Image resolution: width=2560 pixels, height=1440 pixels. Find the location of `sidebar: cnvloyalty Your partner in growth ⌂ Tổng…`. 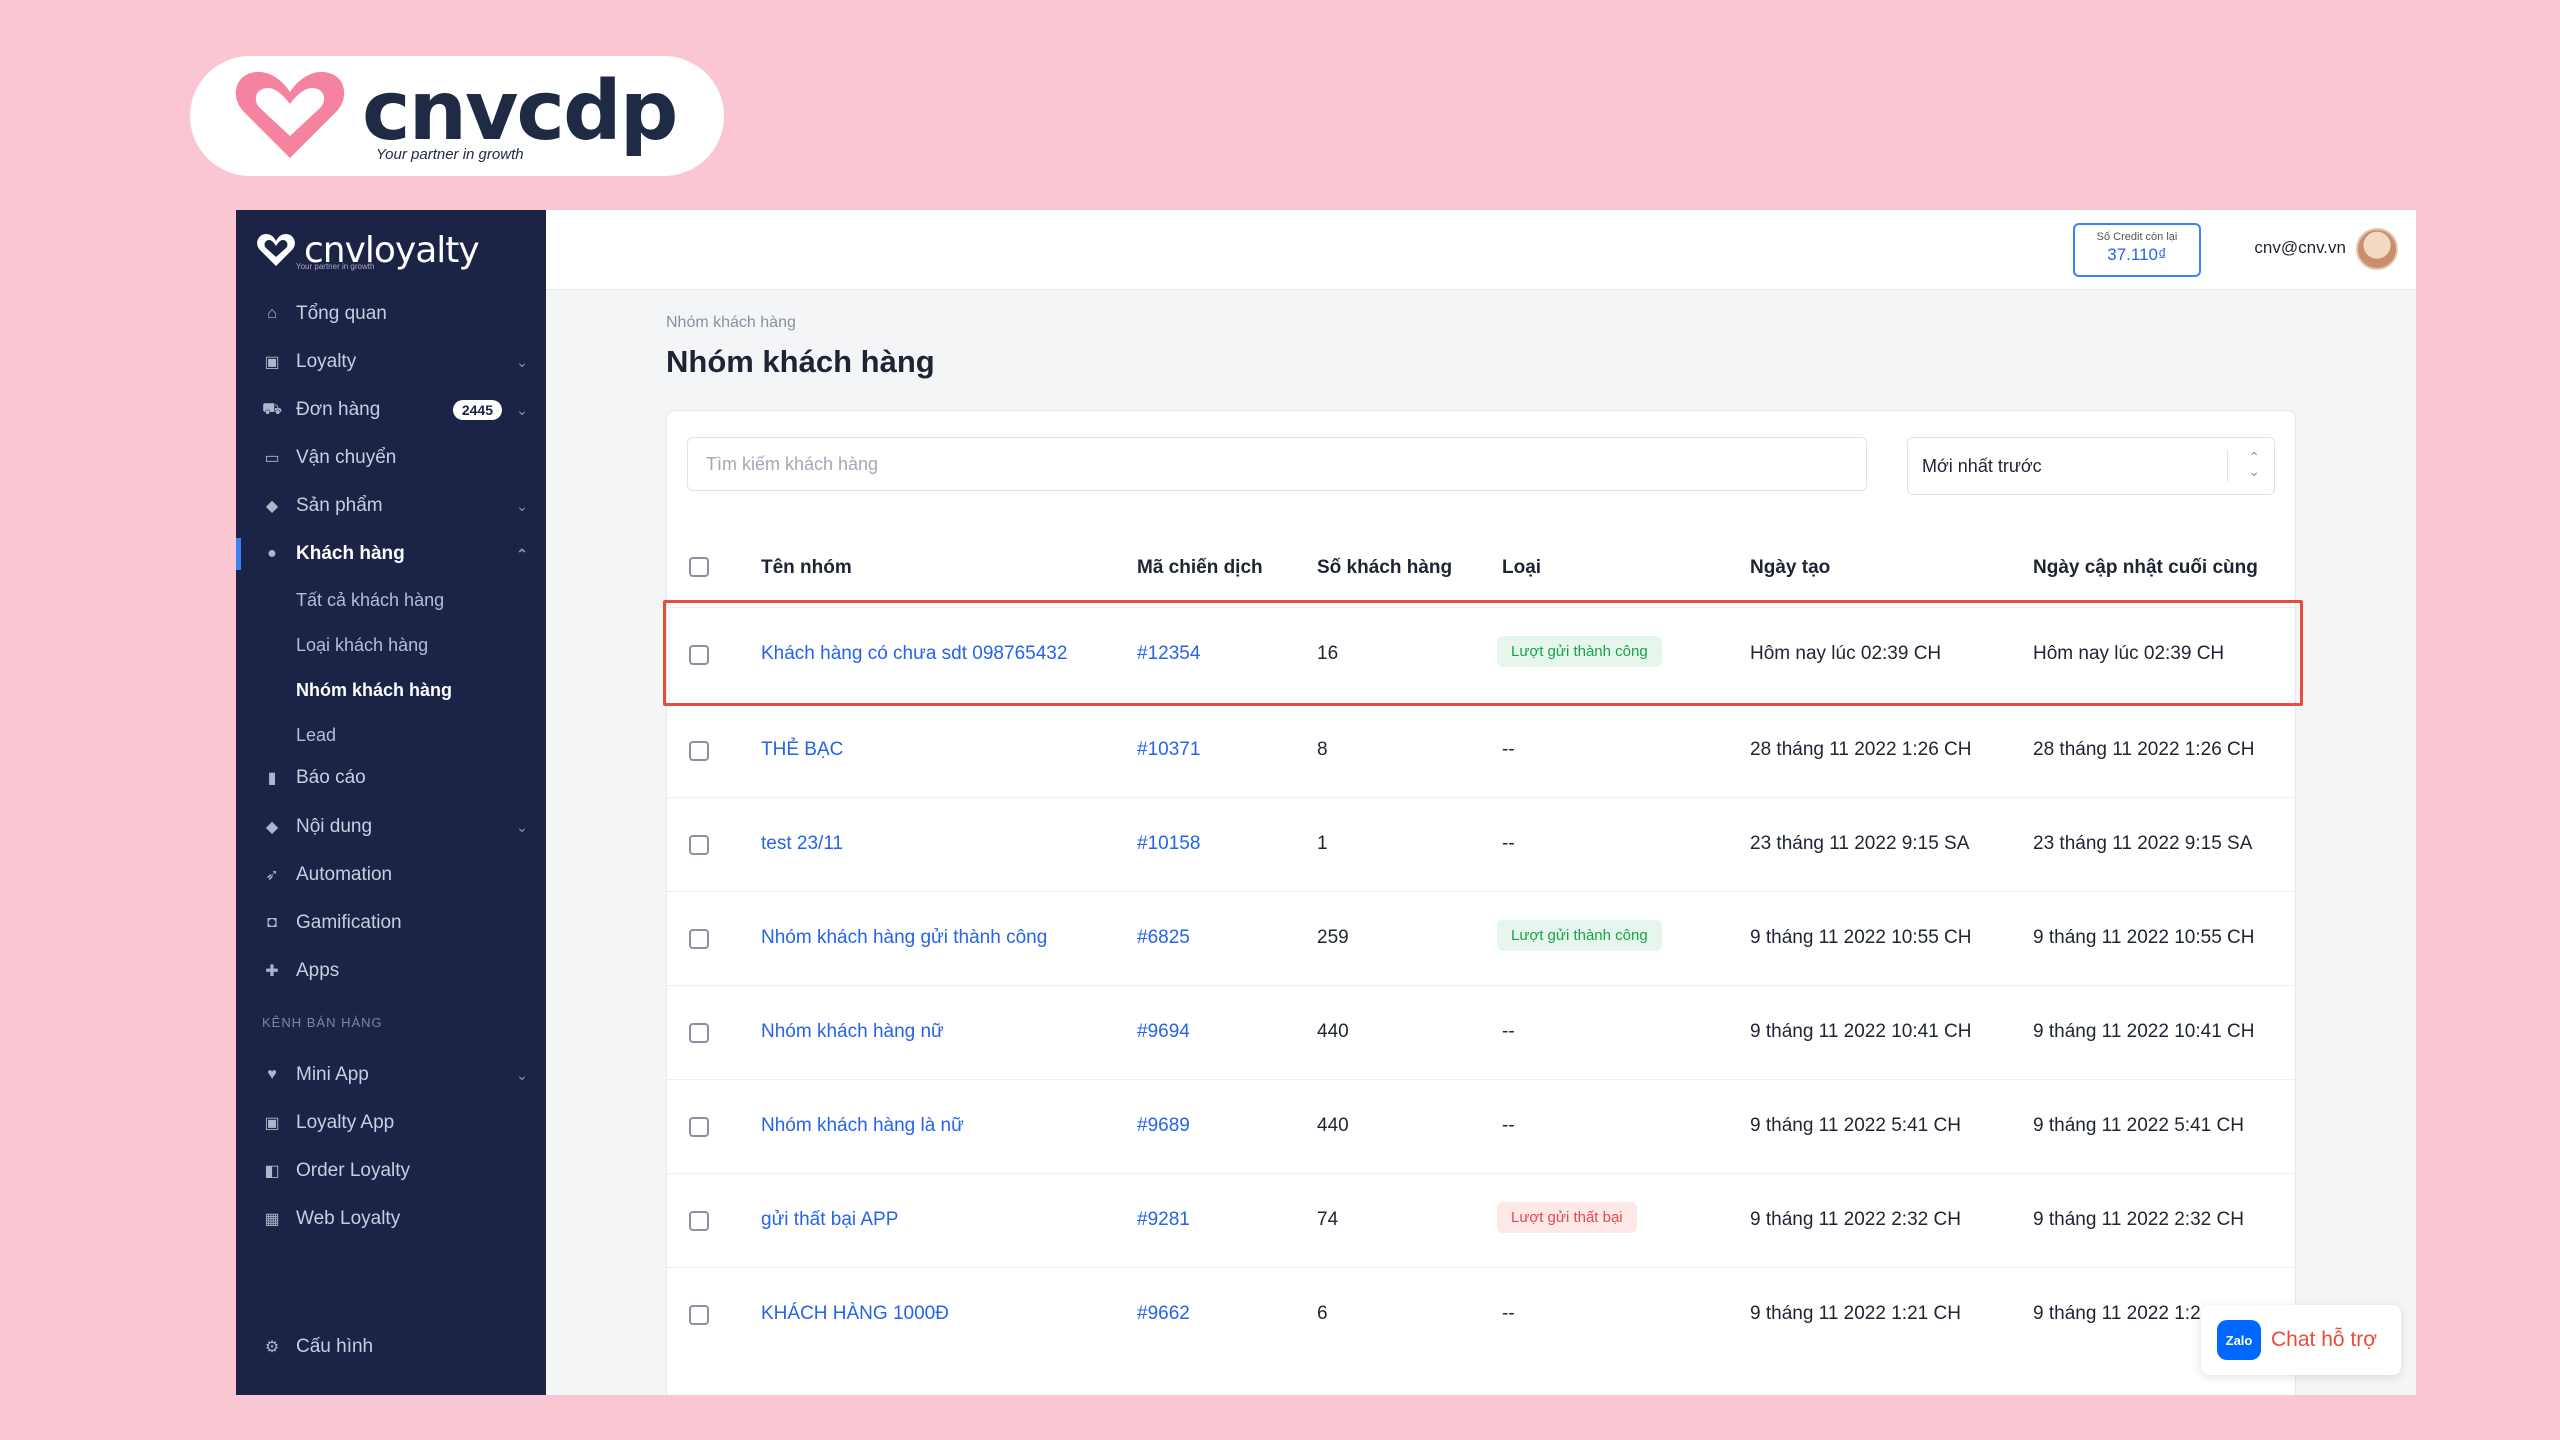

sidebar: cnvloyalty Your partner in growth ⌂ Tổng… is located at coordinates (391, 802).